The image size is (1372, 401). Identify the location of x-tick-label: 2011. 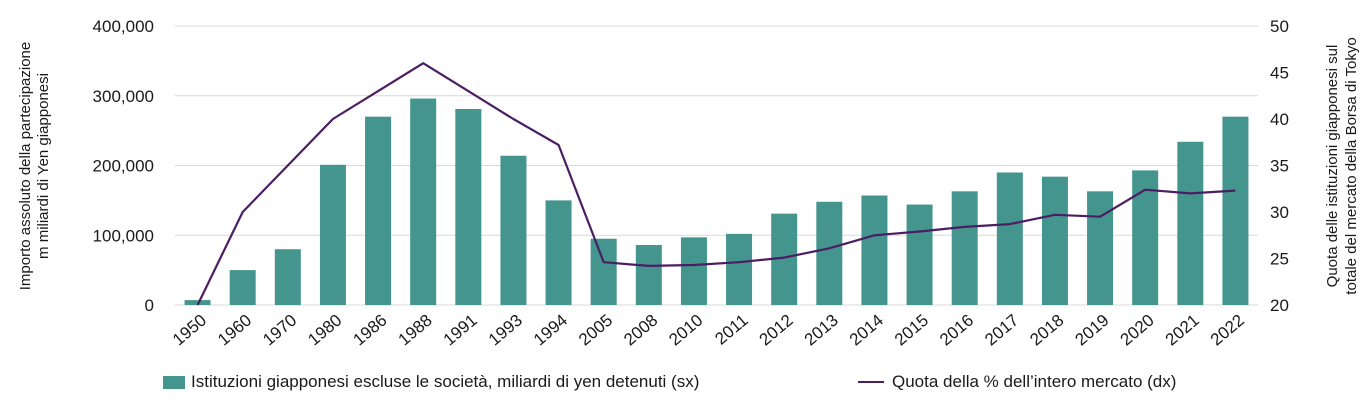
(731, 330).